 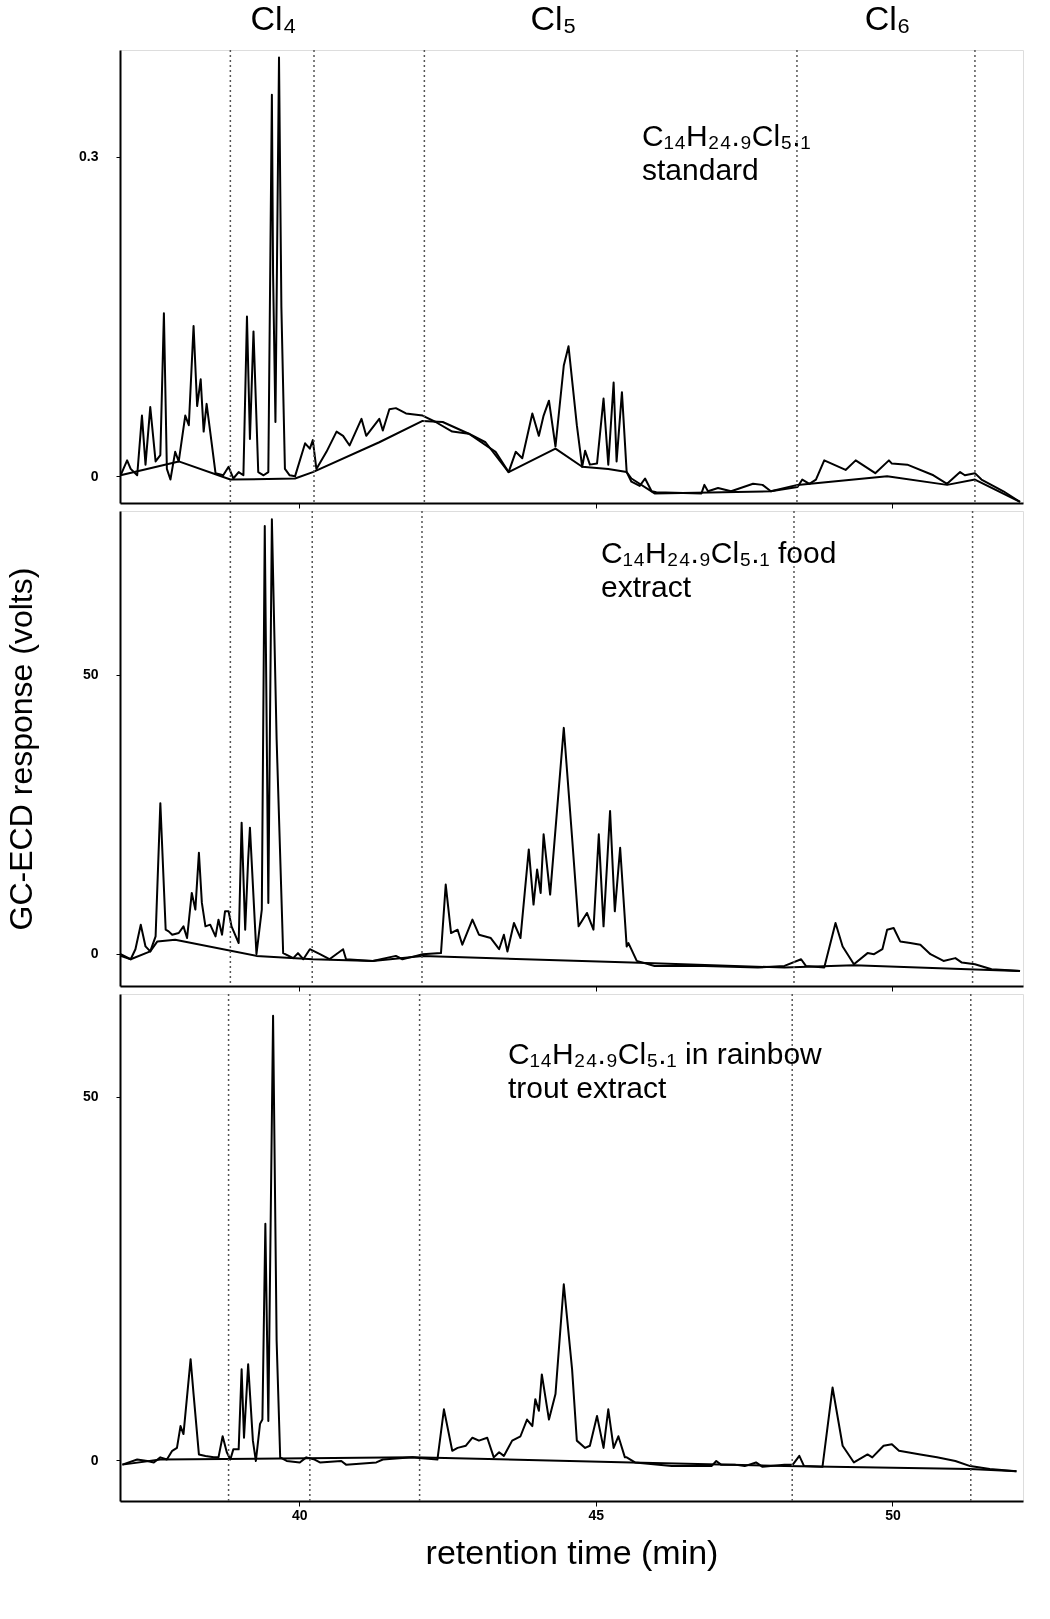 I want to click on text: Cl₆, so click(x=887, y=18).